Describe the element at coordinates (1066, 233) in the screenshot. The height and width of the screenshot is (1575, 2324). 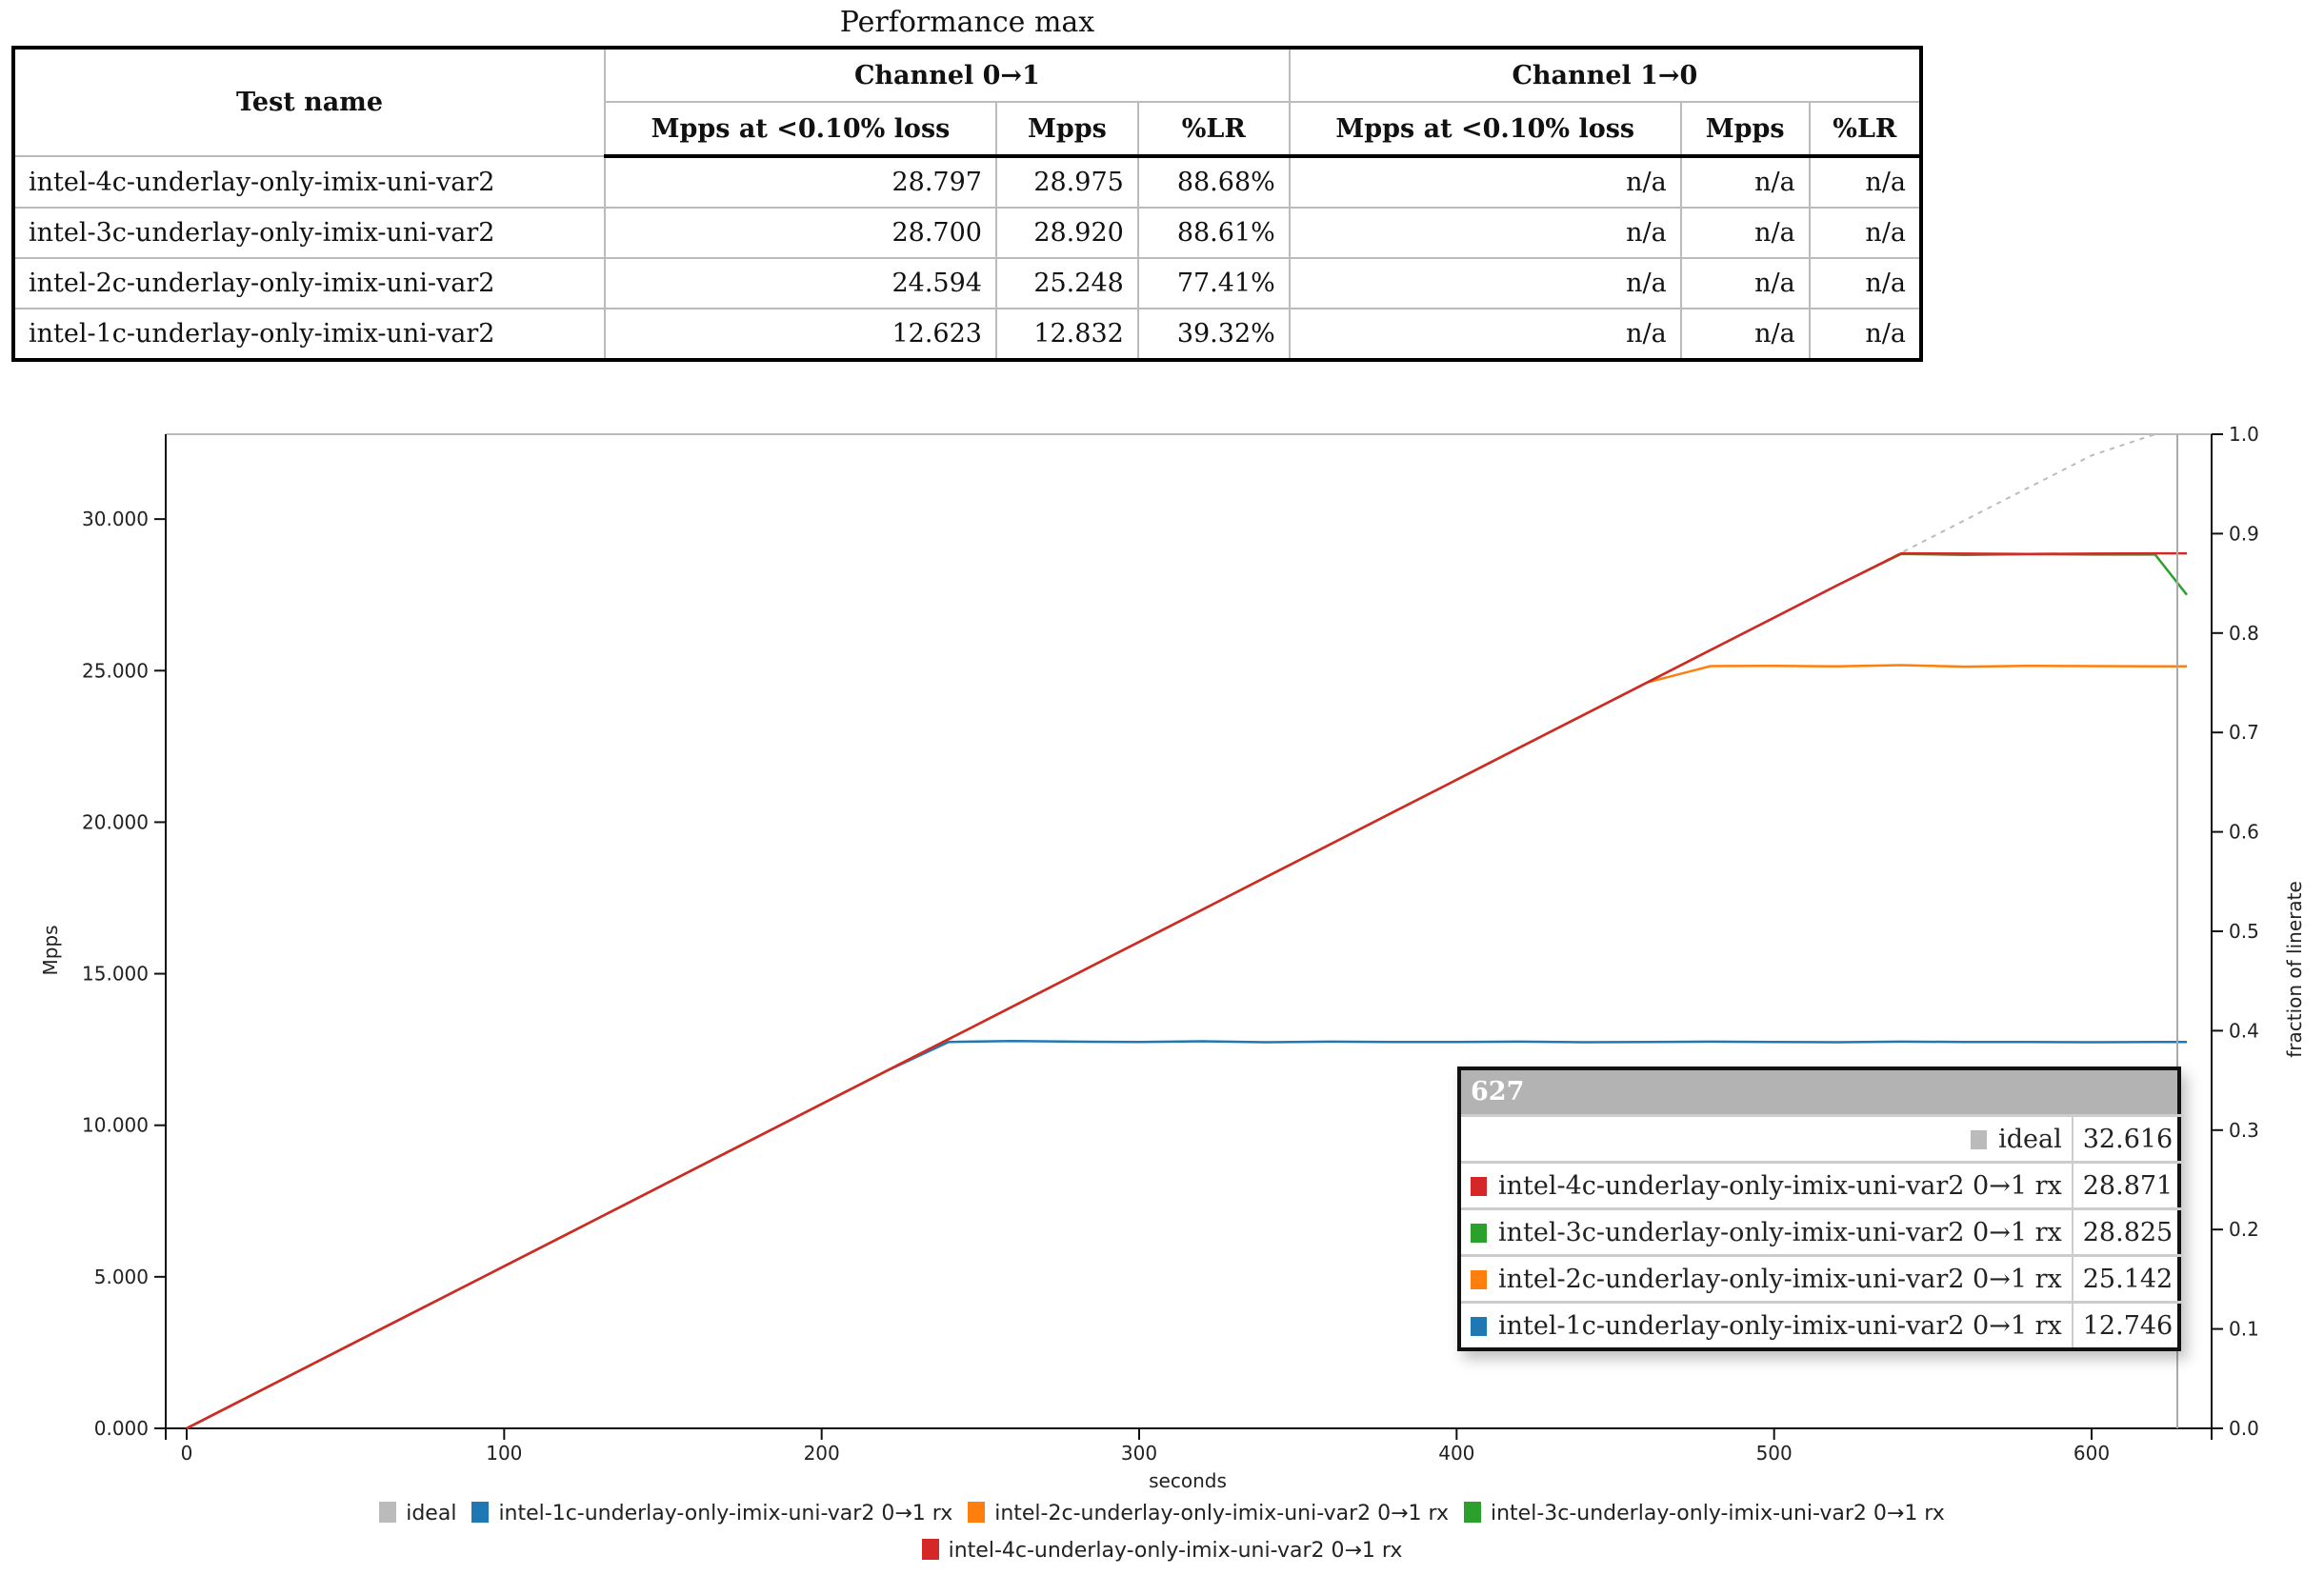
I see `value-cell: 28.920` at that location.